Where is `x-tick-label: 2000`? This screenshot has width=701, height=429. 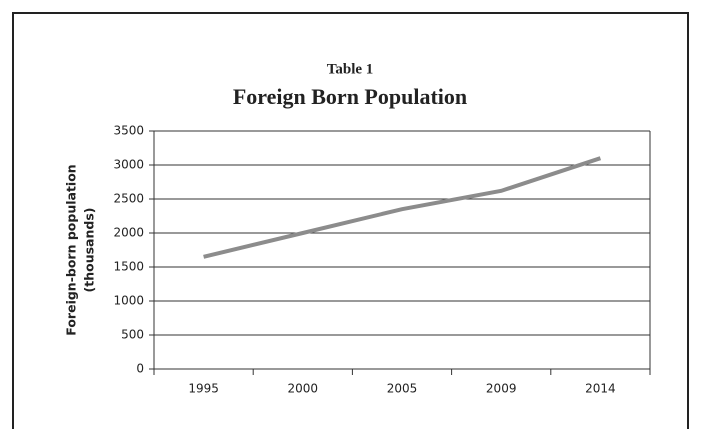 x-tick-label: 2000 is located at coordinates (303, 389).